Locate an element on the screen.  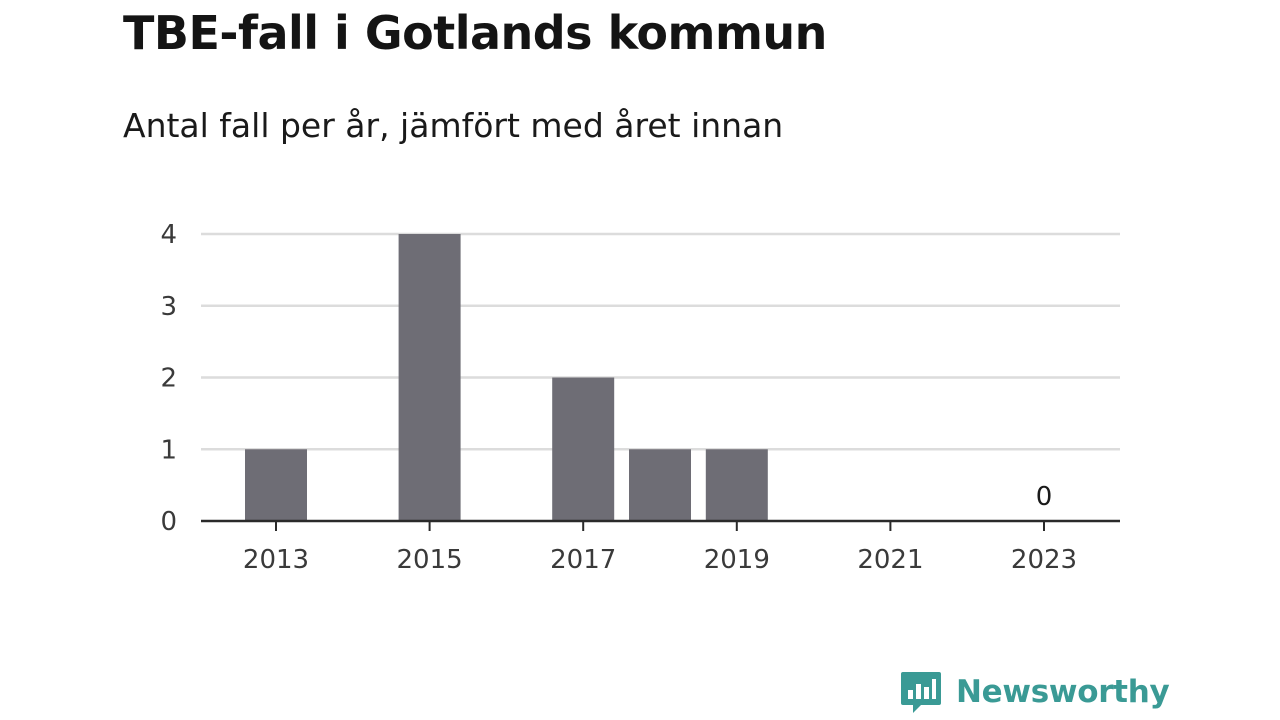
newsworthy-brand: Newsworthy is located at coordinates (1035, 692).